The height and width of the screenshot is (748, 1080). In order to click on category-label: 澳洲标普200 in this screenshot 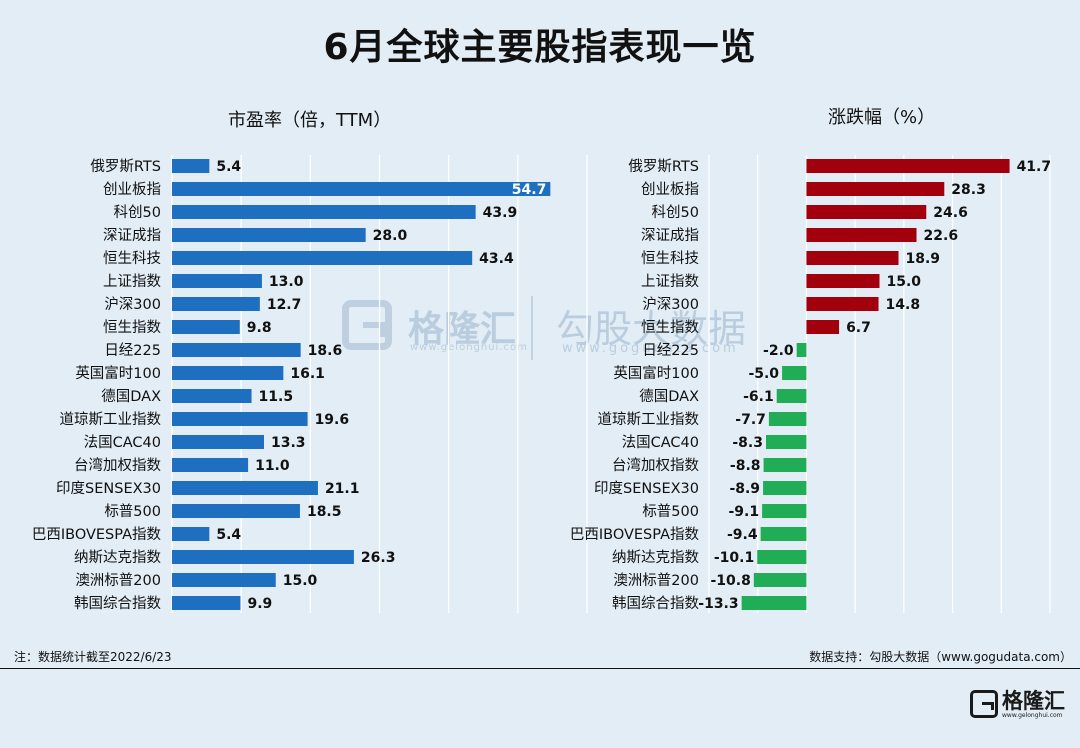, I will do `click(118, 580)`.